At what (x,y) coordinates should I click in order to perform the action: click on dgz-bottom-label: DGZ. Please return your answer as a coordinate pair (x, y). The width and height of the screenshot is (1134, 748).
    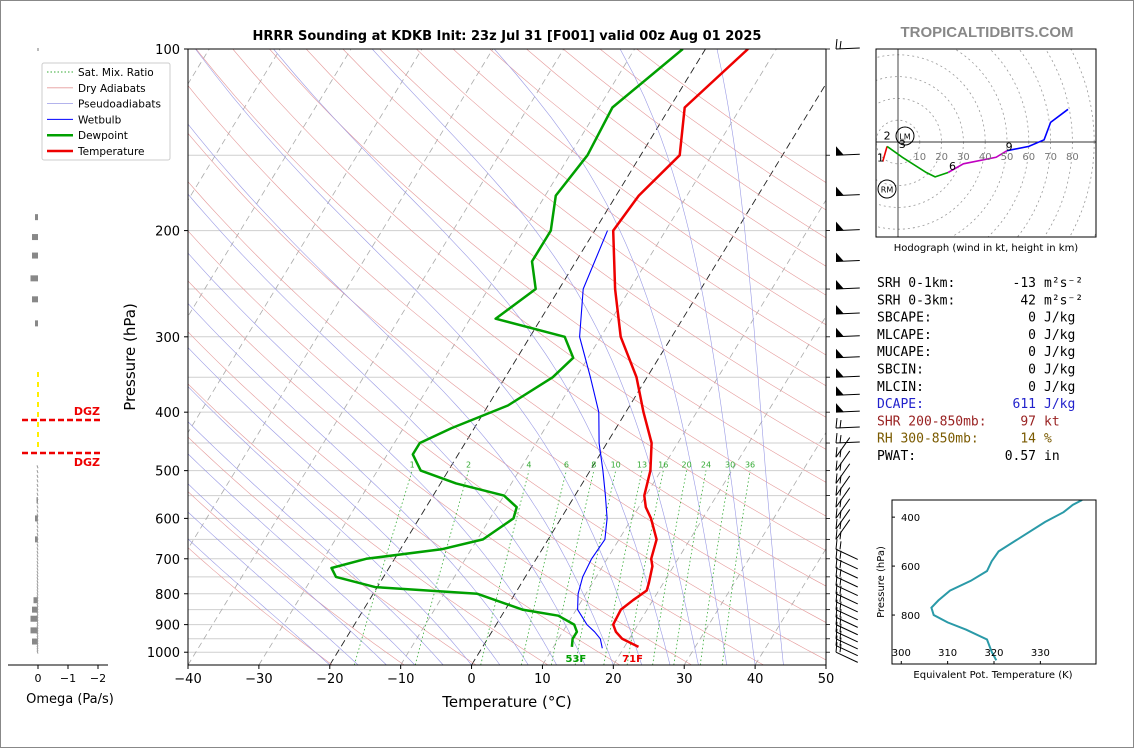
    Looking at the image, I should click on (87, 462).